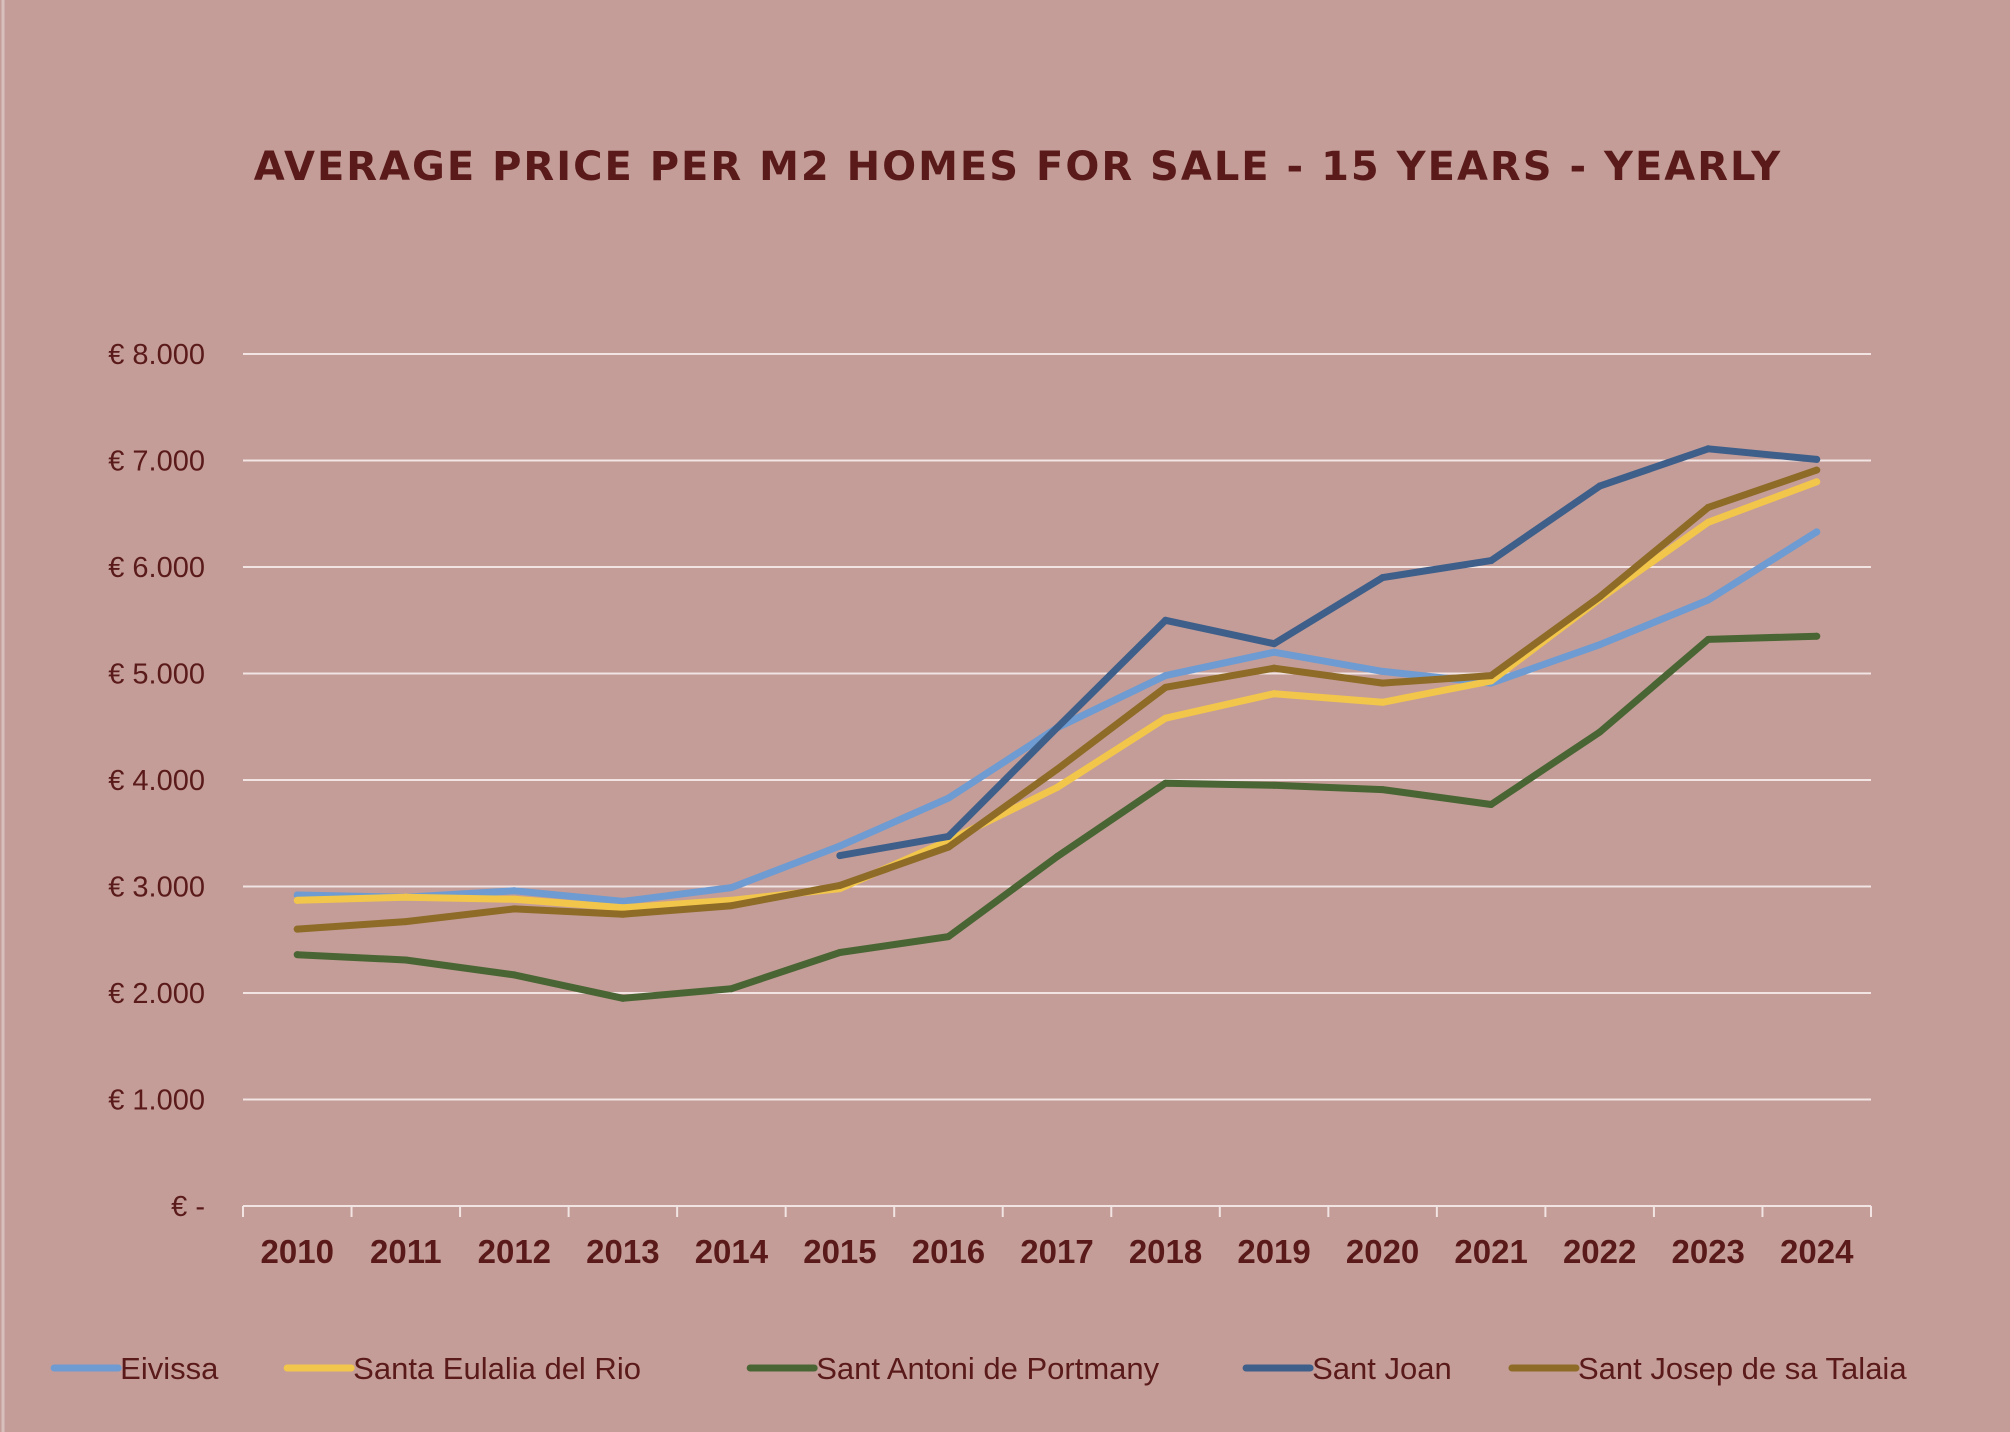 Image resolution: width=2010 pixels, height=1432 pixels. Describe the element at coordinates (156, 675) in the screenshot. I see `y-tick-label: € 5.000` at that location.